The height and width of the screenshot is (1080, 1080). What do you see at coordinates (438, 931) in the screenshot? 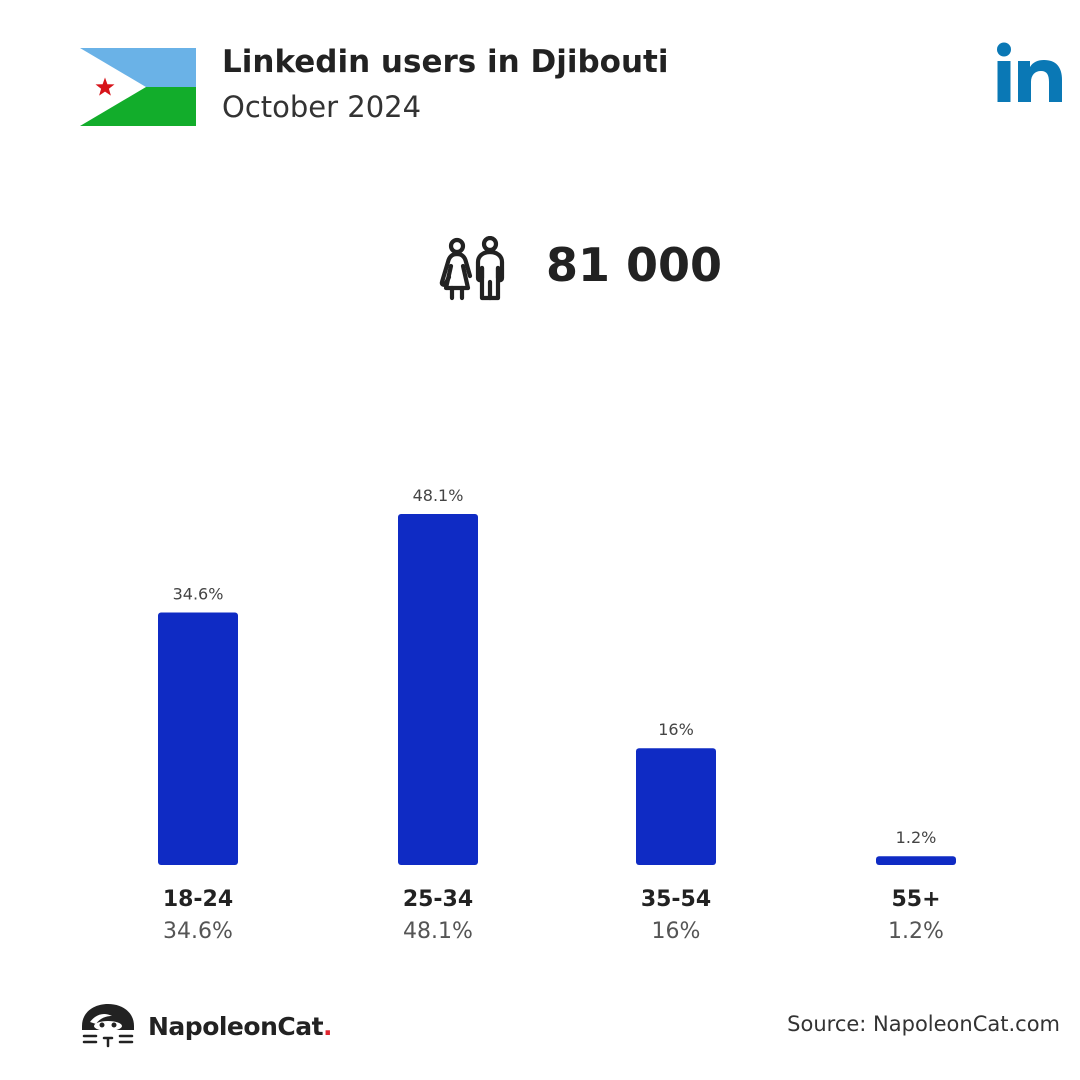
I see `category-percent-label: 48.1%` at bounding box center [438, 931].